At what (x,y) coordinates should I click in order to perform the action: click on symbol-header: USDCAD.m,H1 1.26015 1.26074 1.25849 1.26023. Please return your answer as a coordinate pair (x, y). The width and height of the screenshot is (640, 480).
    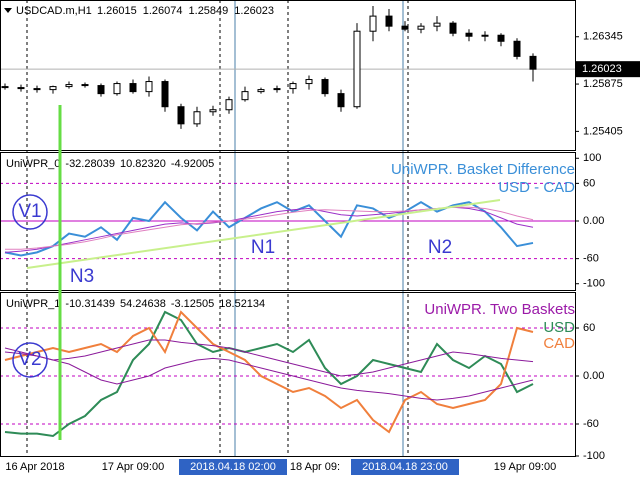
    Looking at the image, I should click on (145, 11).